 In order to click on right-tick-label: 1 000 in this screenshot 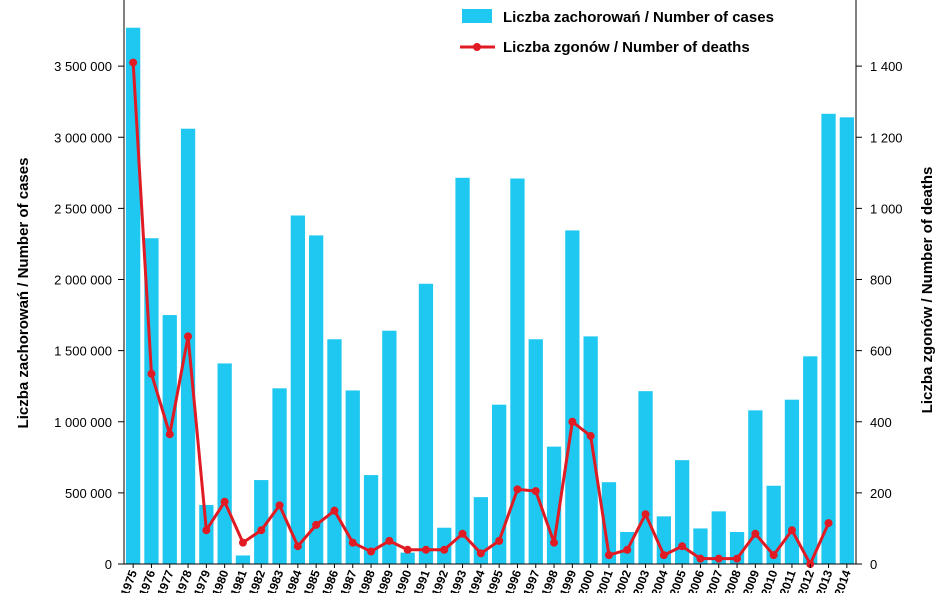, I will do `click(886, 208)`.